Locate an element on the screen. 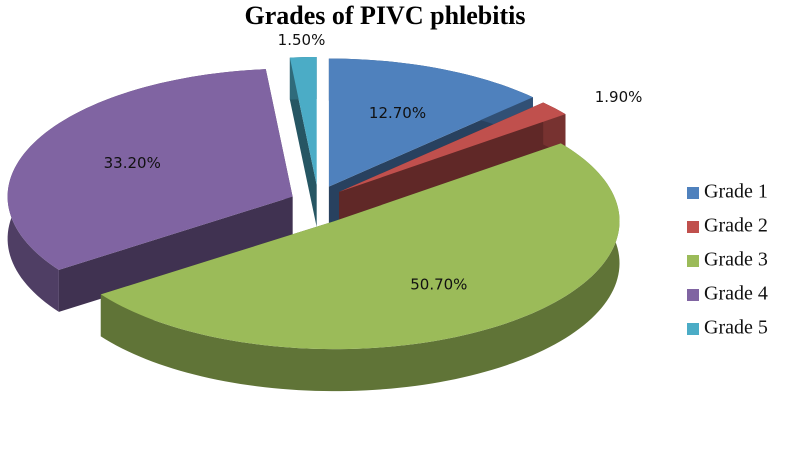 This screenshot has width=786, height=452. data-label: 1.50% is located at coordinates (302, 40).